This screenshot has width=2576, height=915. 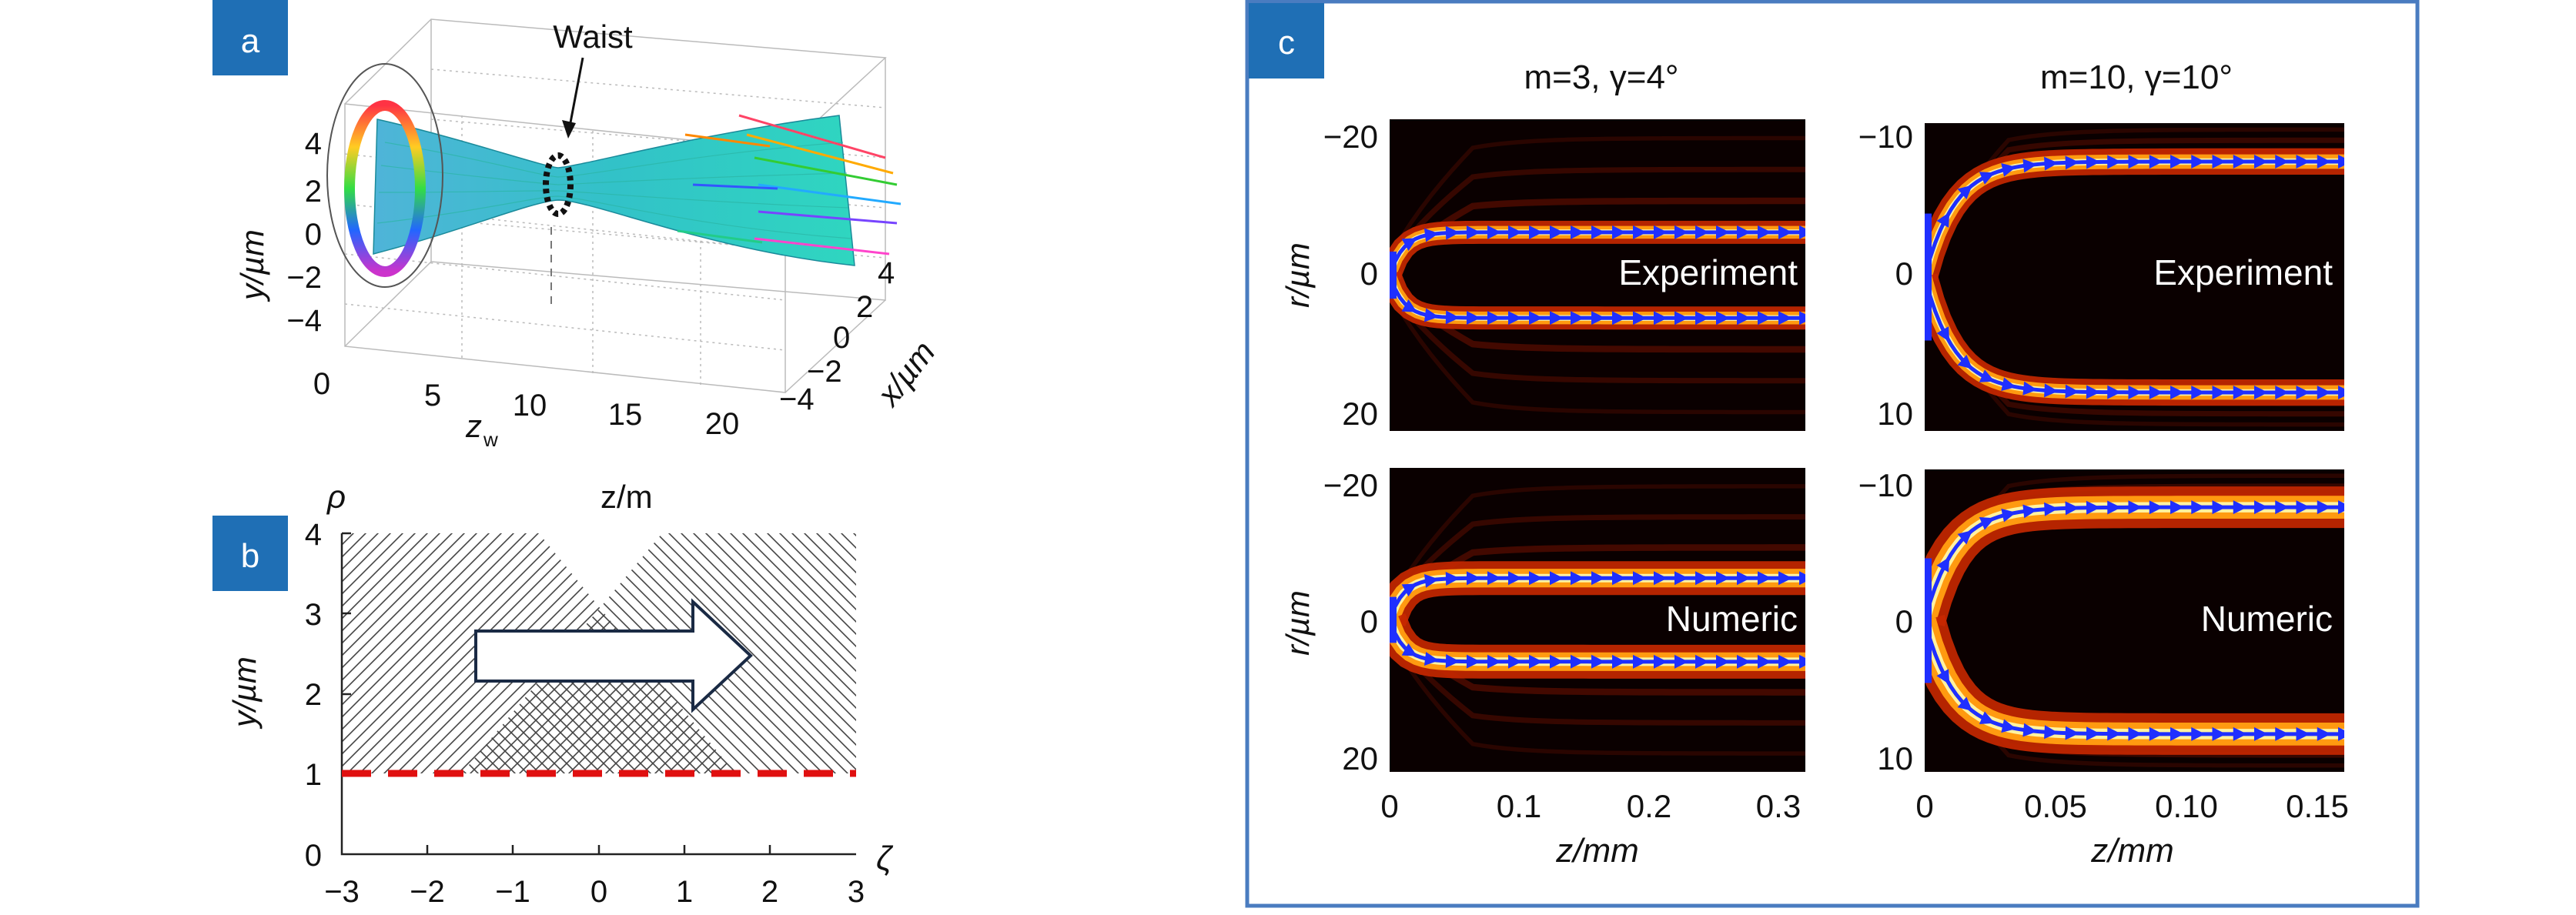 What do you see at coordinates (2132, 851) in the screenshot?
I see `zlabel-col2: z/mm` at bounding box center [2132, 851].